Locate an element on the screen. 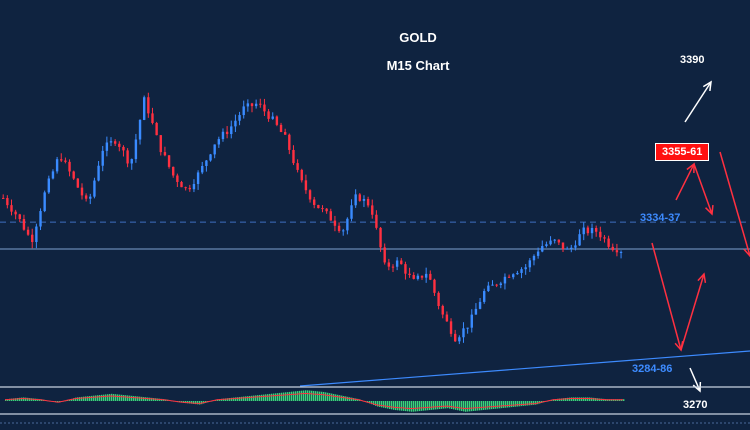  level-label-3355-61: 3355-61 is located at coordinates (682, 152).